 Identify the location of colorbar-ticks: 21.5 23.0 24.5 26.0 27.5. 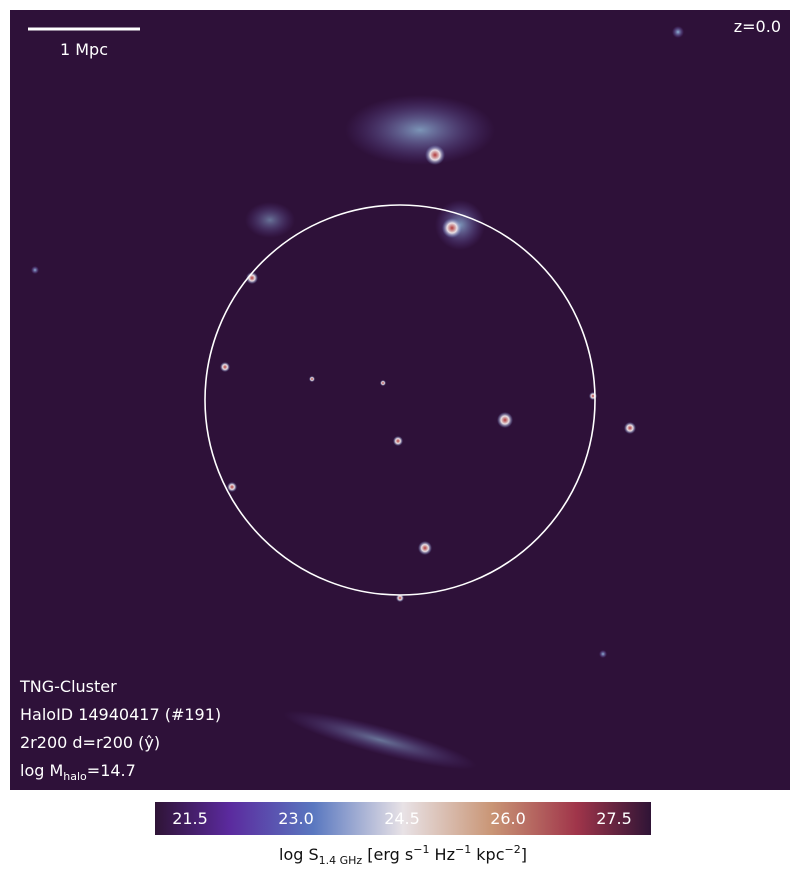
(402, 818).